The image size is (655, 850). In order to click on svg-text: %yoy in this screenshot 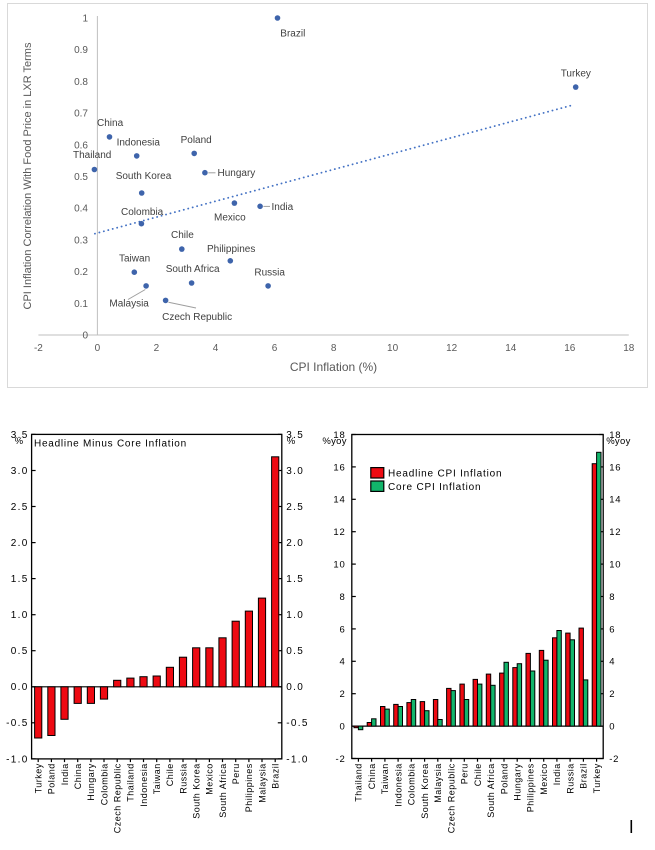, I will do `click(334, 441)`.